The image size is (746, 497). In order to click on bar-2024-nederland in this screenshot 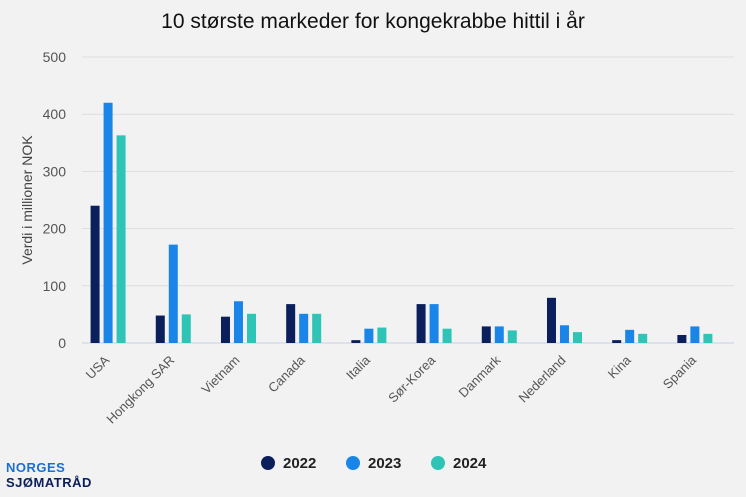, I will do `click(577, 337)`.